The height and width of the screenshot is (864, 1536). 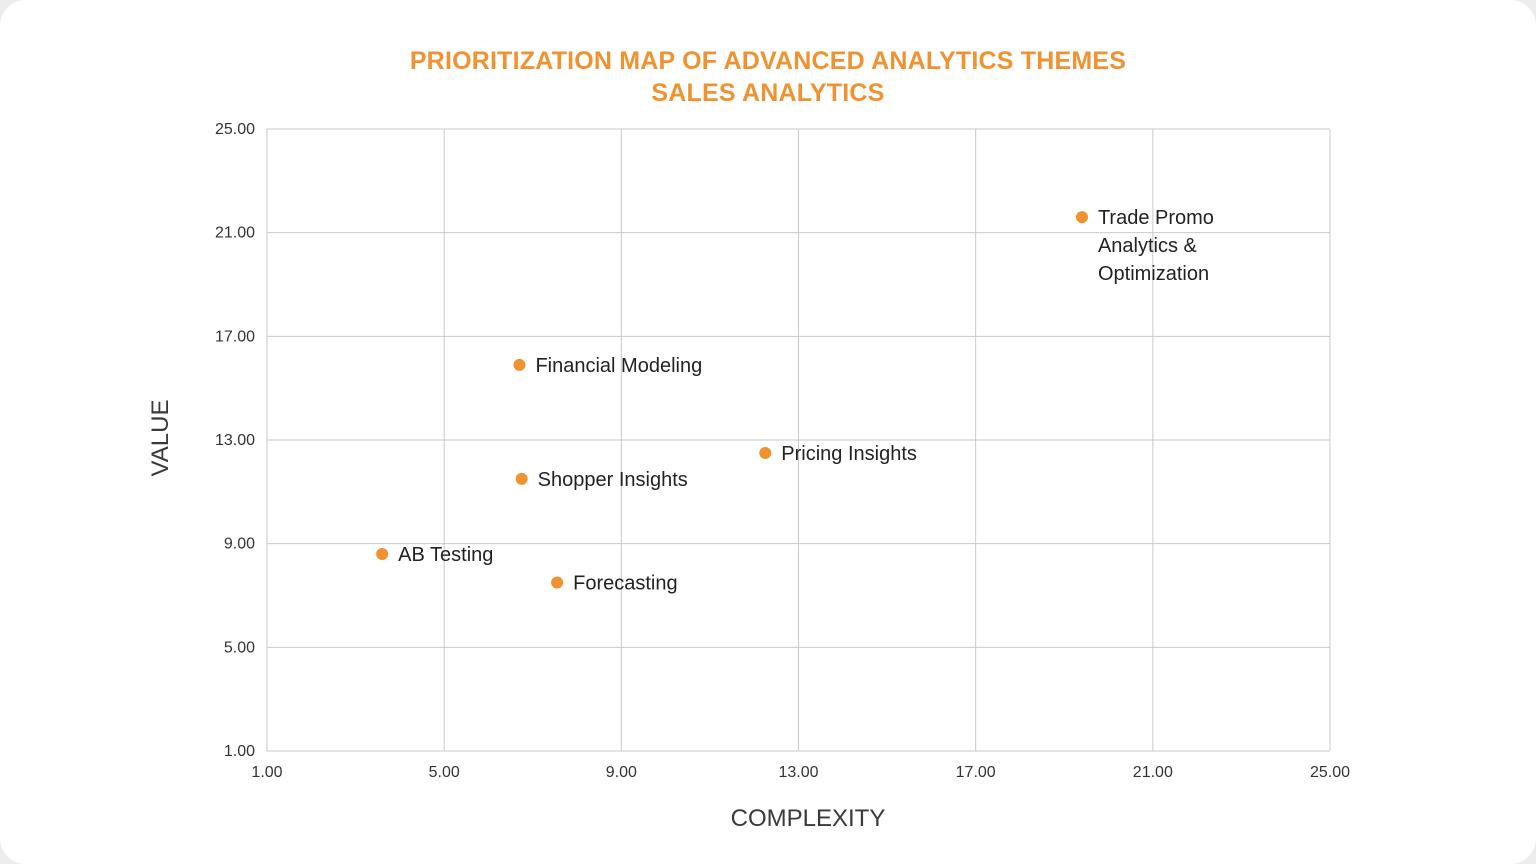 I want to click on y-tick-label: 1.00, so click(x=239, y=751).